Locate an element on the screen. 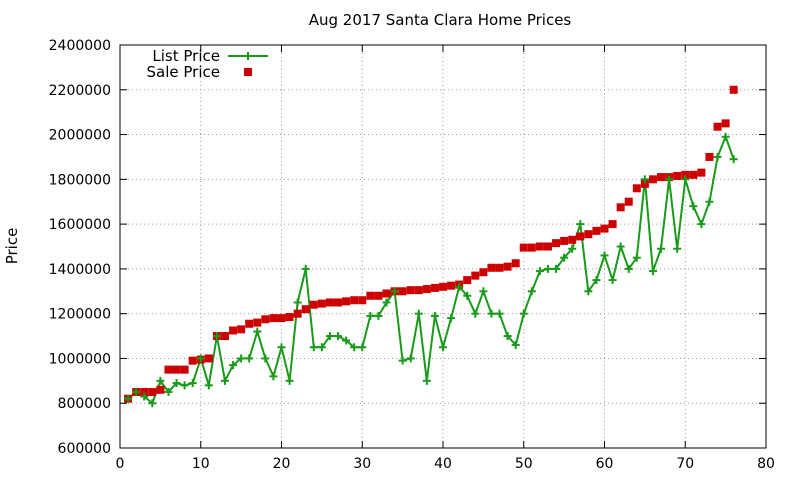 The image size is (800, 480). y-tick-label: 1600000 is located at coordinates (80, 225).